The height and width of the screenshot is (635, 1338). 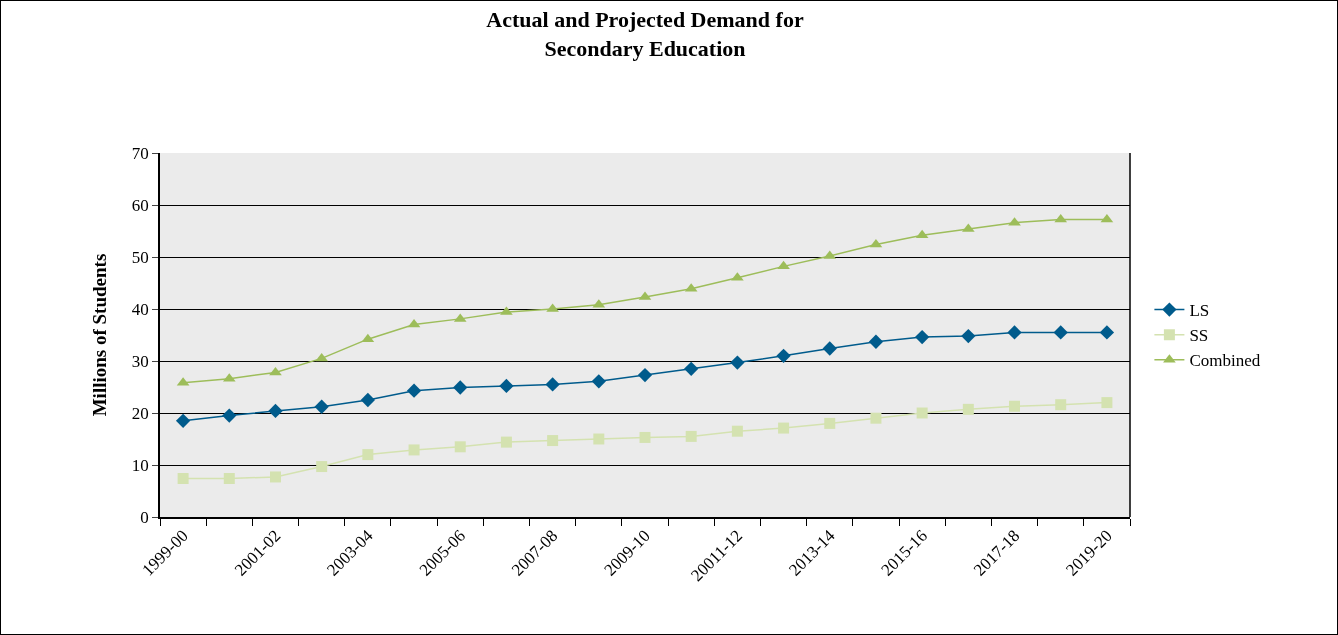 I want to click on y-axis-title: Millions of Students, so click(x=100, y=335).